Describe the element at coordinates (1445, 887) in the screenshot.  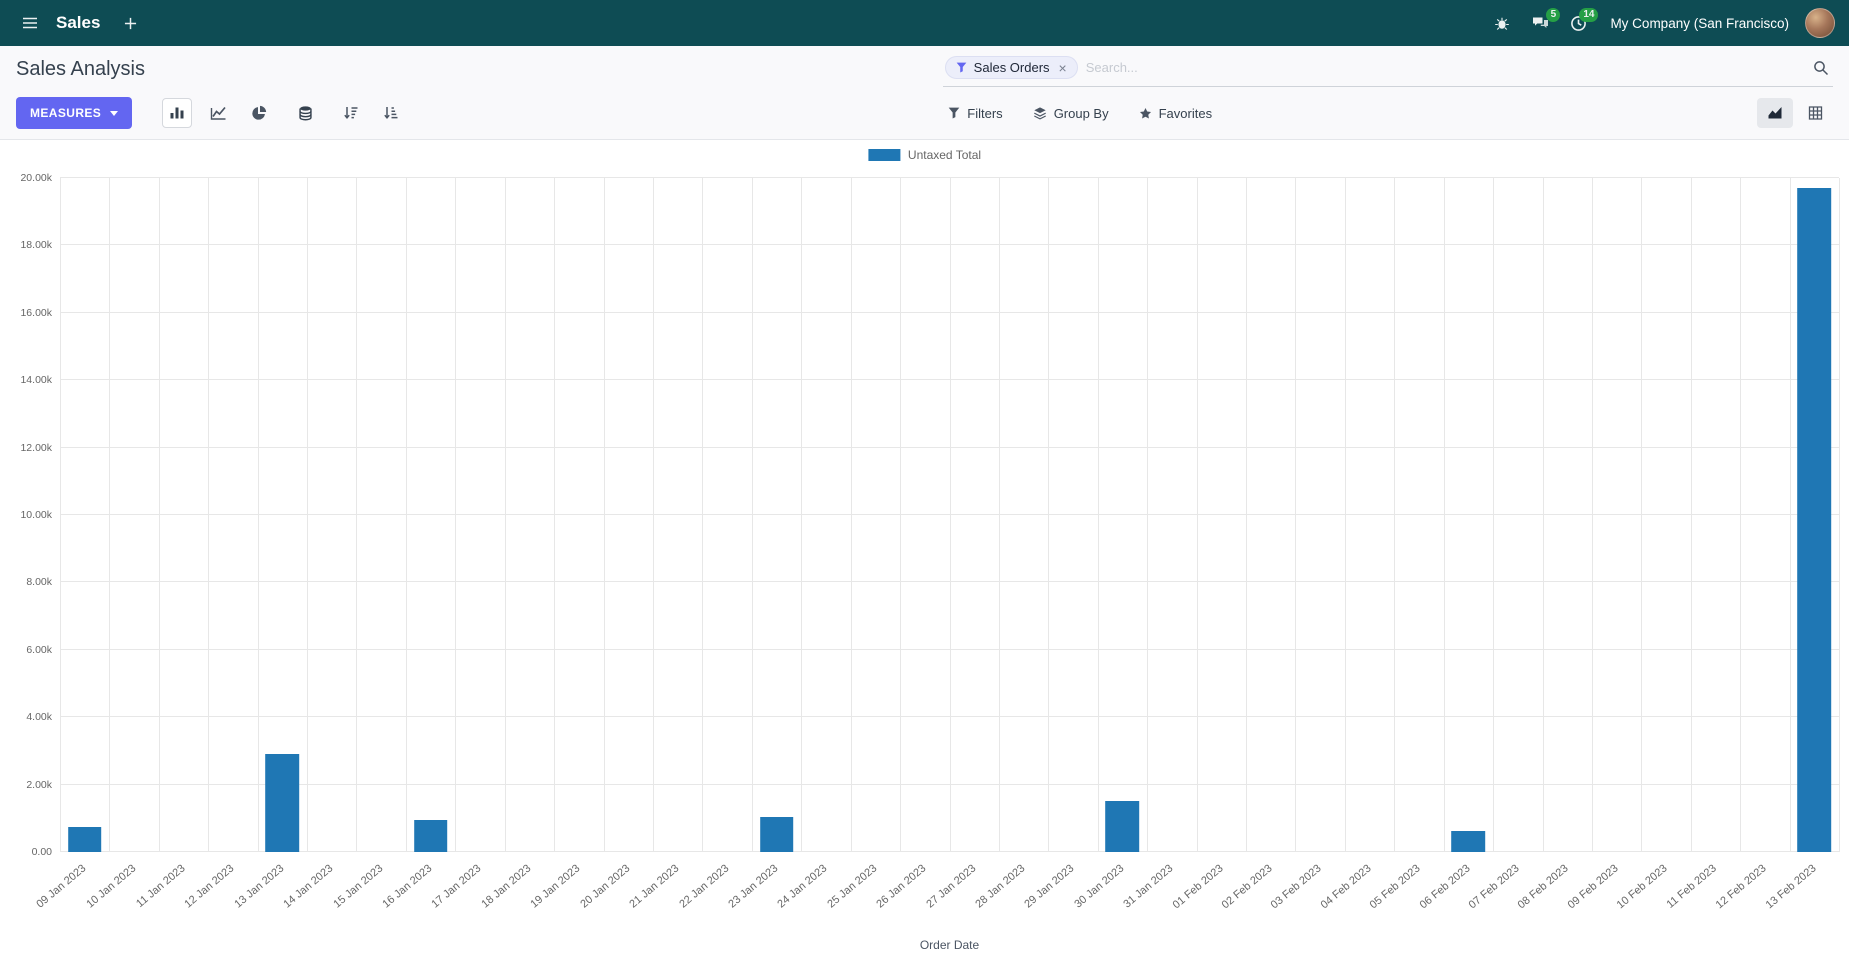
I see `x-axis-tick-label: 06 Feb 2023` at that location.